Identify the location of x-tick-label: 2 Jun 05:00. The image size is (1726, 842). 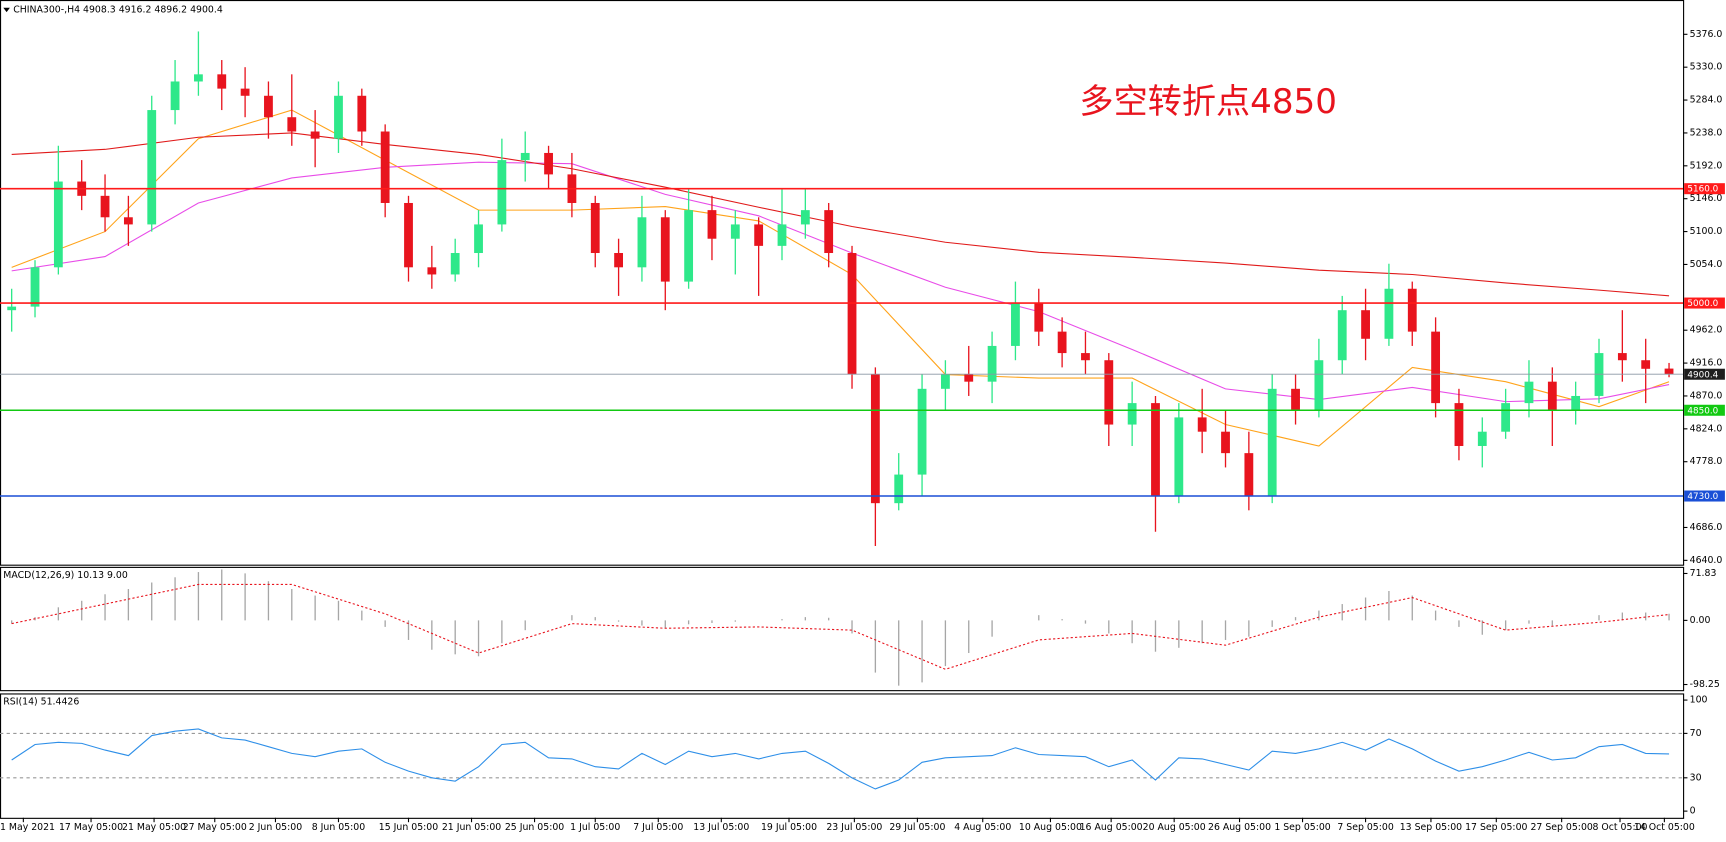
(275, 827).